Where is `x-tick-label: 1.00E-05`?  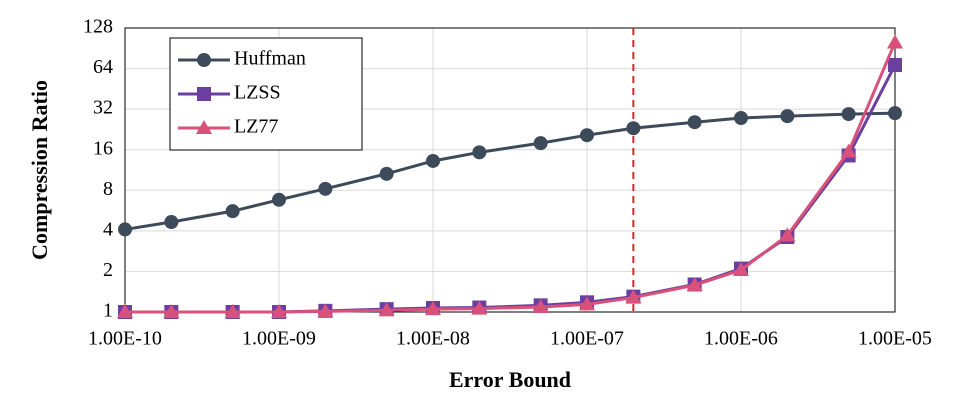
x-tick-label: 1.00E-05 is located at coordinates (895, 339).